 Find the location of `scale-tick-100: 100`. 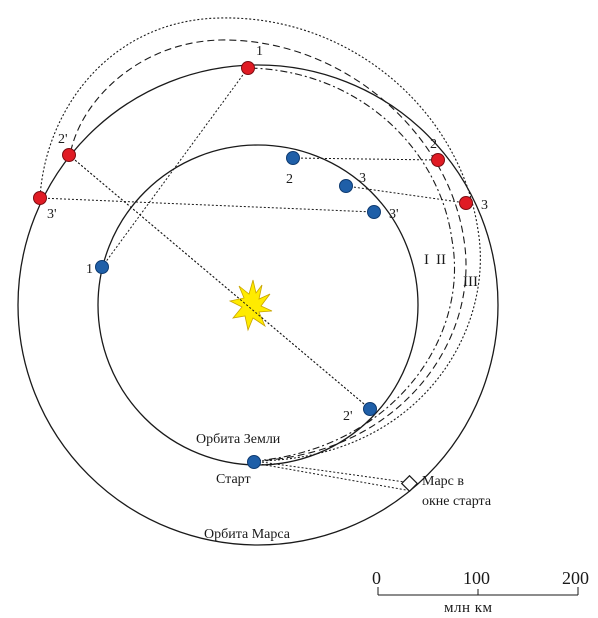

scale-tick-100: 100 is located at coordinates (476, 578).